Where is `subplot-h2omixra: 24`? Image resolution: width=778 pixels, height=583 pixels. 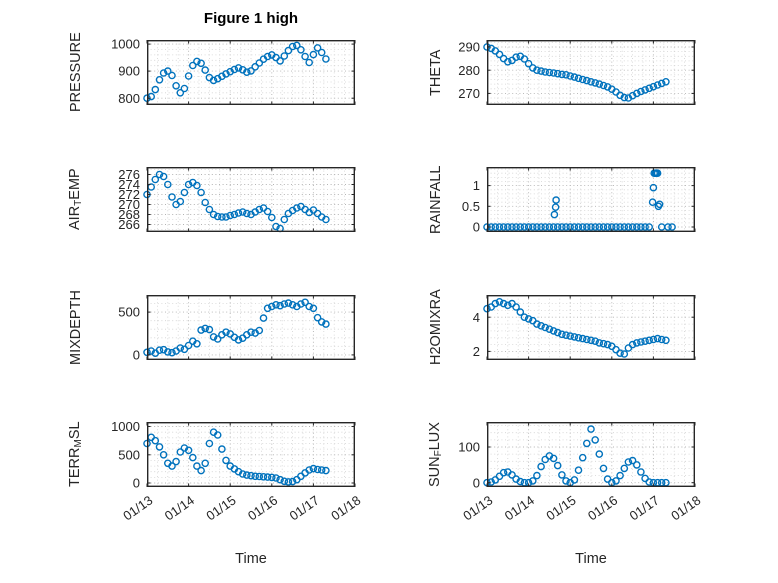 subplot-h2omixra: 24 is located at coordinates (584, 327).